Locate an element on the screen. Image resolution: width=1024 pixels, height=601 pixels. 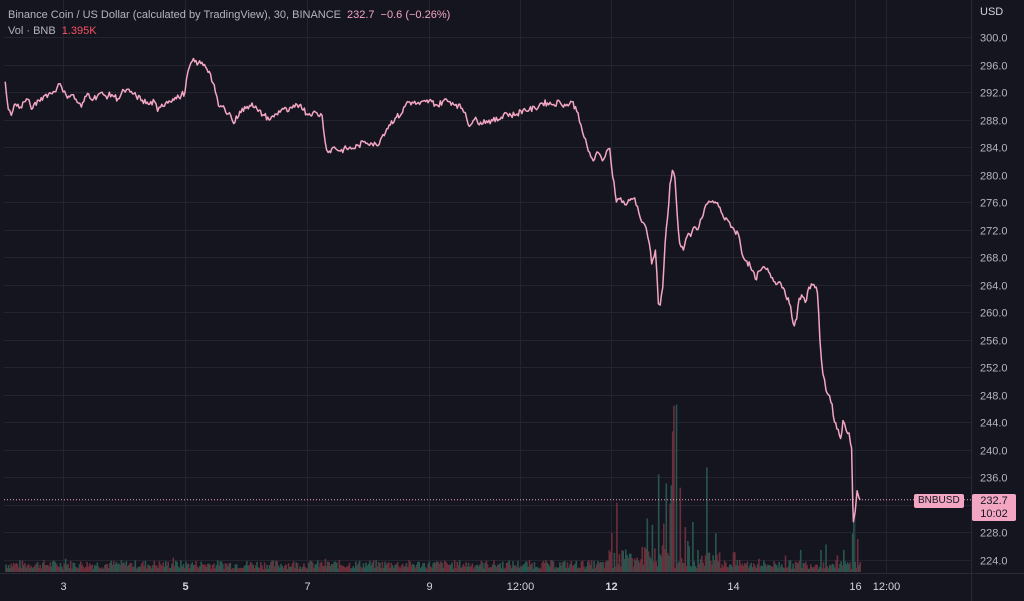
x-tick-label: 12:00 is located at coordinates (521, 587).